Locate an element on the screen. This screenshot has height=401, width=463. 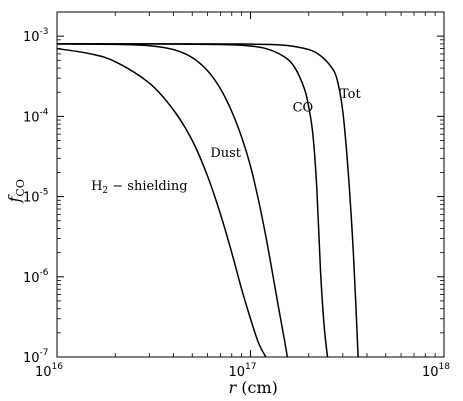
y-tick-label-exponent: -5 is located at coordinates (44, 193).